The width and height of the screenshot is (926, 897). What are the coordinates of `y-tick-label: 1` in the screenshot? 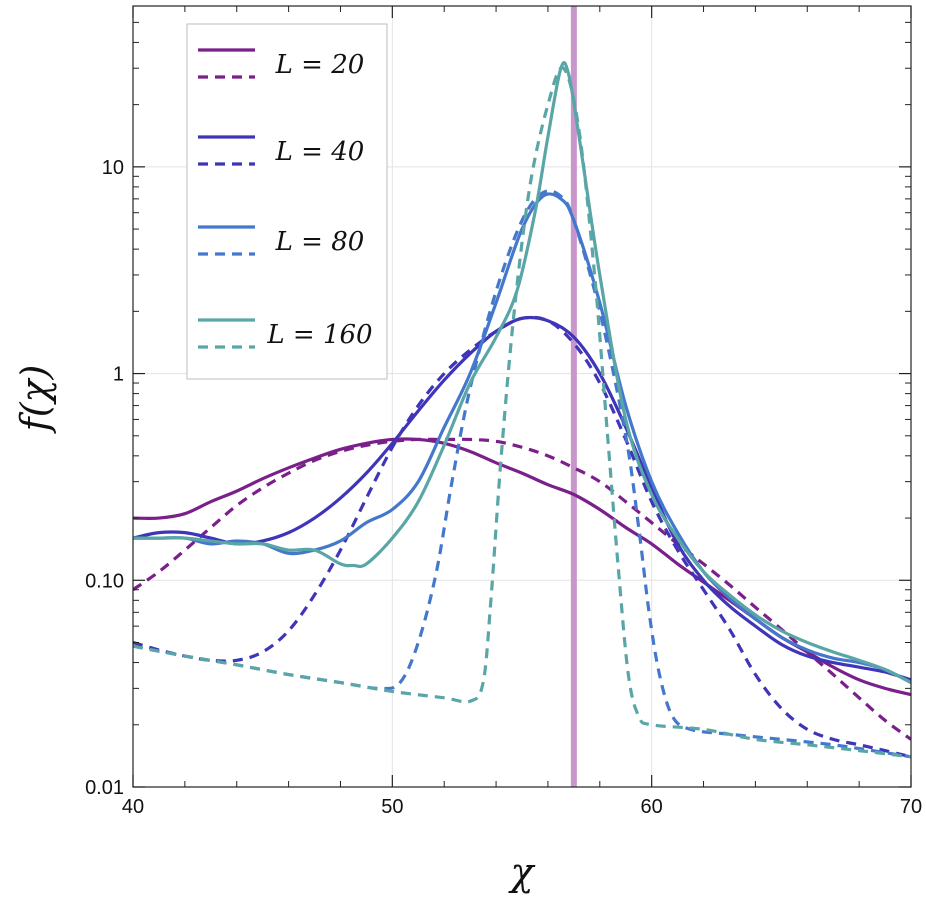 It's located at (118, 375).